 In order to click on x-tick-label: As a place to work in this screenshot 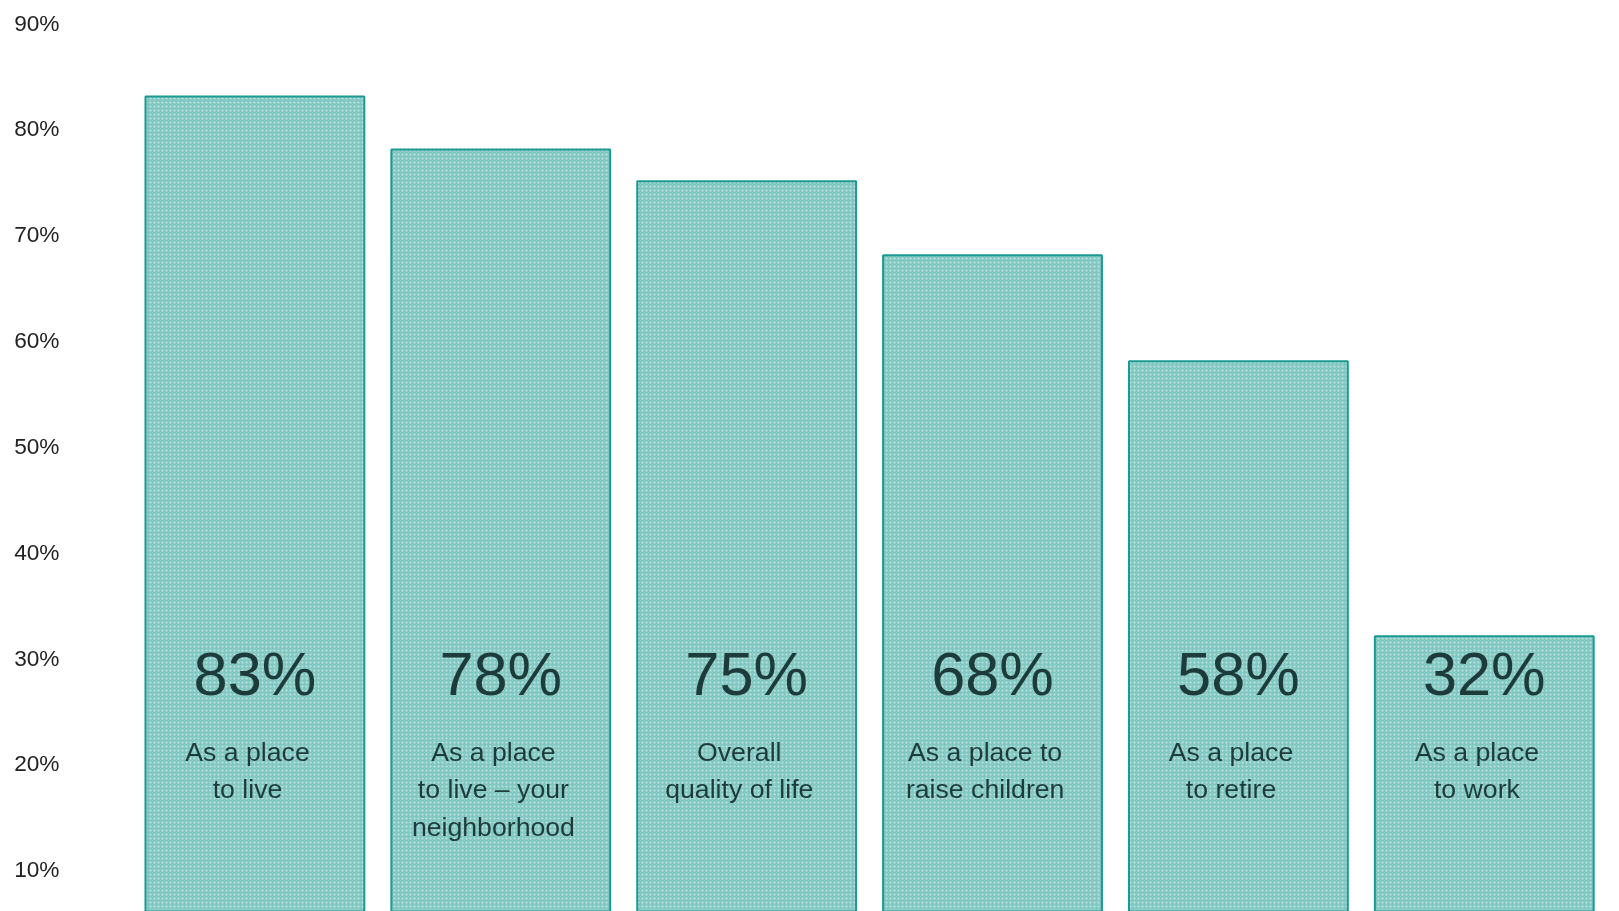, I will do `click(1477, 770)`.